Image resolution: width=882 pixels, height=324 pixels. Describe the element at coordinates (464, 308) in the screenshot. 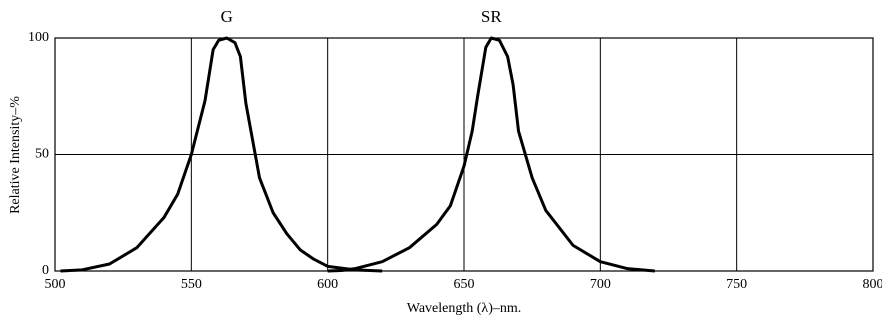

I see `x-axis-label: Wavelength (λ)–nm.` at that location.